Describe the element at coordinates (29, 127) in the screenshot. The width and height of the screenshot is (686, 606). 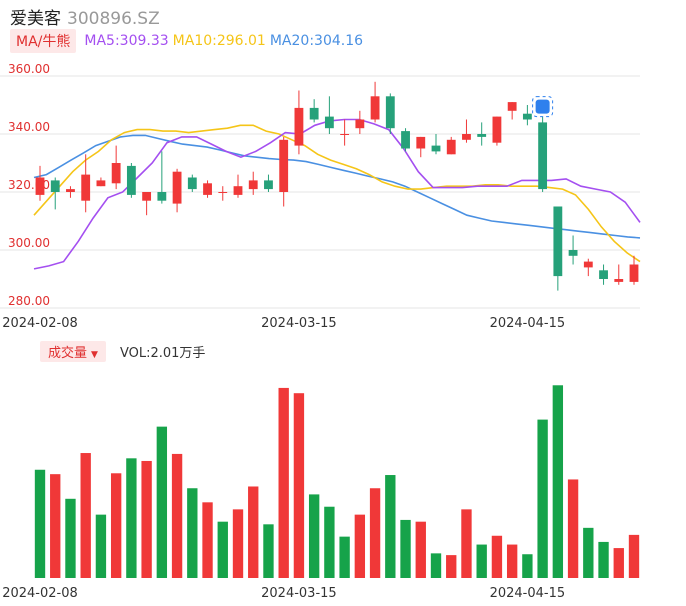
I see `y-tick-label: 340.00` at that location.